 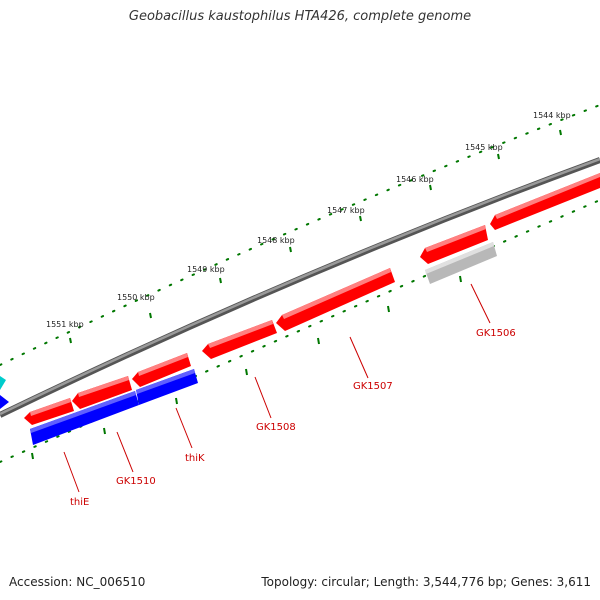 I want to click on scale-label-1547: 1547 kbp, so click(x=346, y=210).